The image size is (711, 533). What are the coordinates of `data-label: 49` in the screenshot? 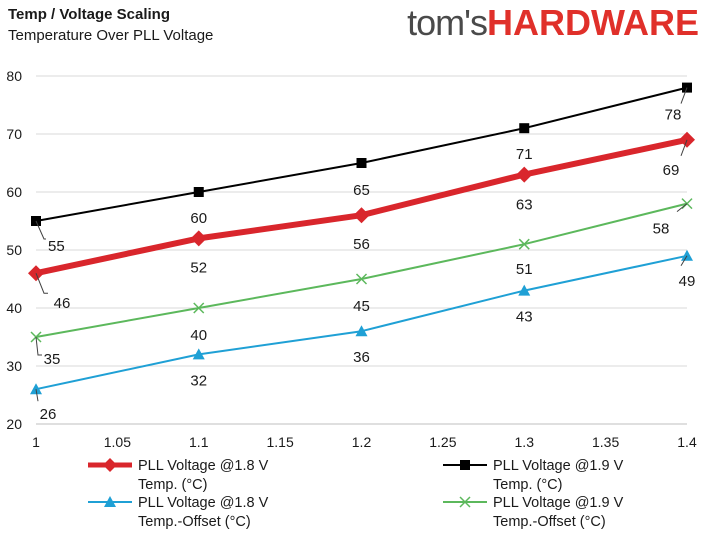 It's located at (687, 281).